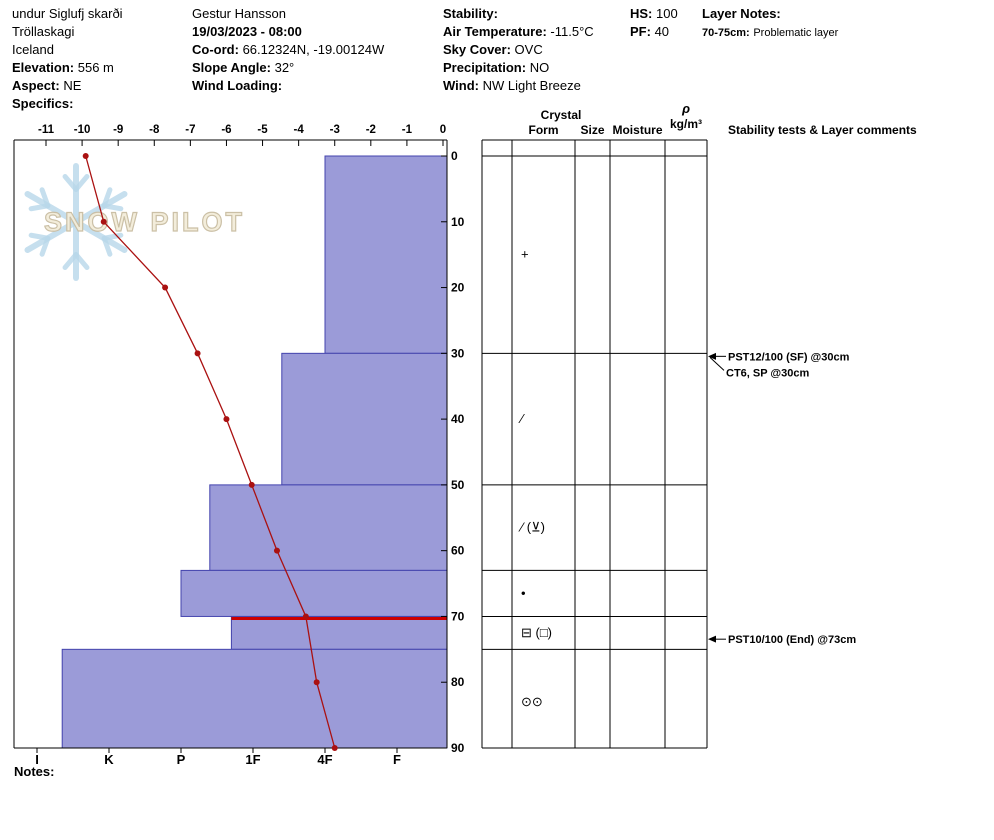 The height and width of the screenshot is (840, 994). I want to click on svg-text: -3, so click(335, 130).